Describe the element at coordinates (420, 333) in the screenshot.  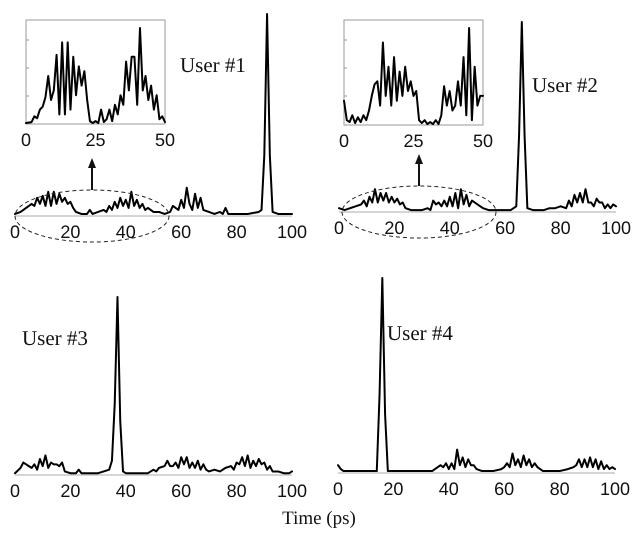
I see `annotation: User #4` at that location.